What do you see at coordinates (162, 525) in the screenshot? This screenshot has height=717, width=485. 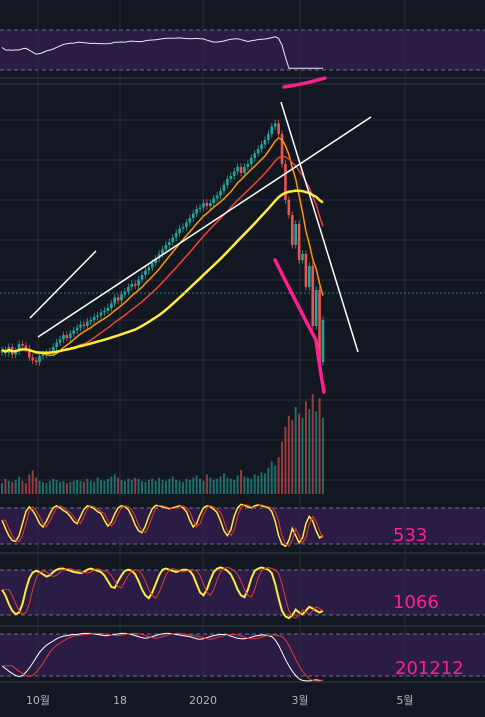 I see `osc-533-yellow-line` at bounding box center [162, 525].